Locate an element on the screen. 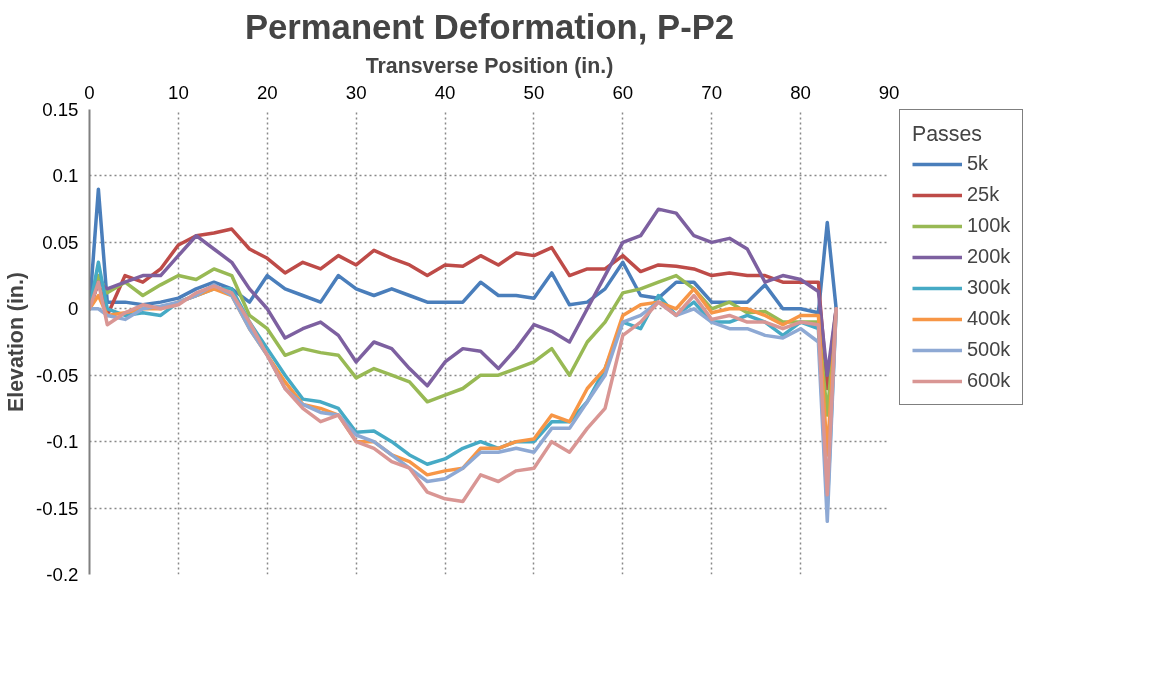 The image size is (1153, 673). y-tick-label: -0.1 is located at coordinates (62, 442).